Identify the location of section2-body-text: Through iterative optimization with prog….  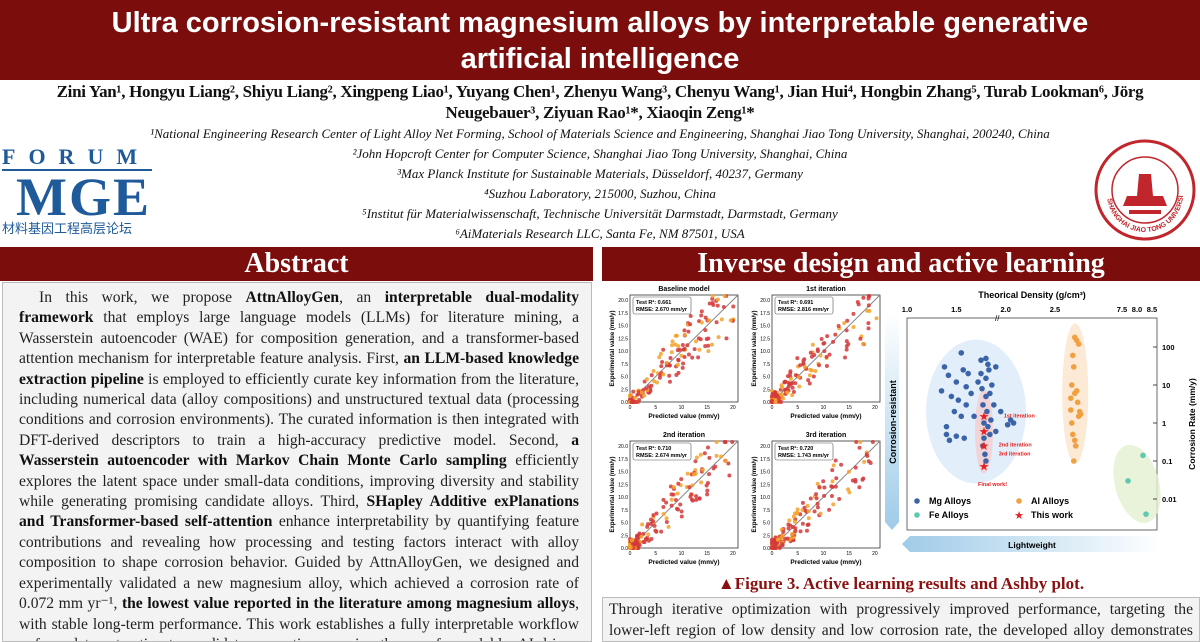
(901, 619).